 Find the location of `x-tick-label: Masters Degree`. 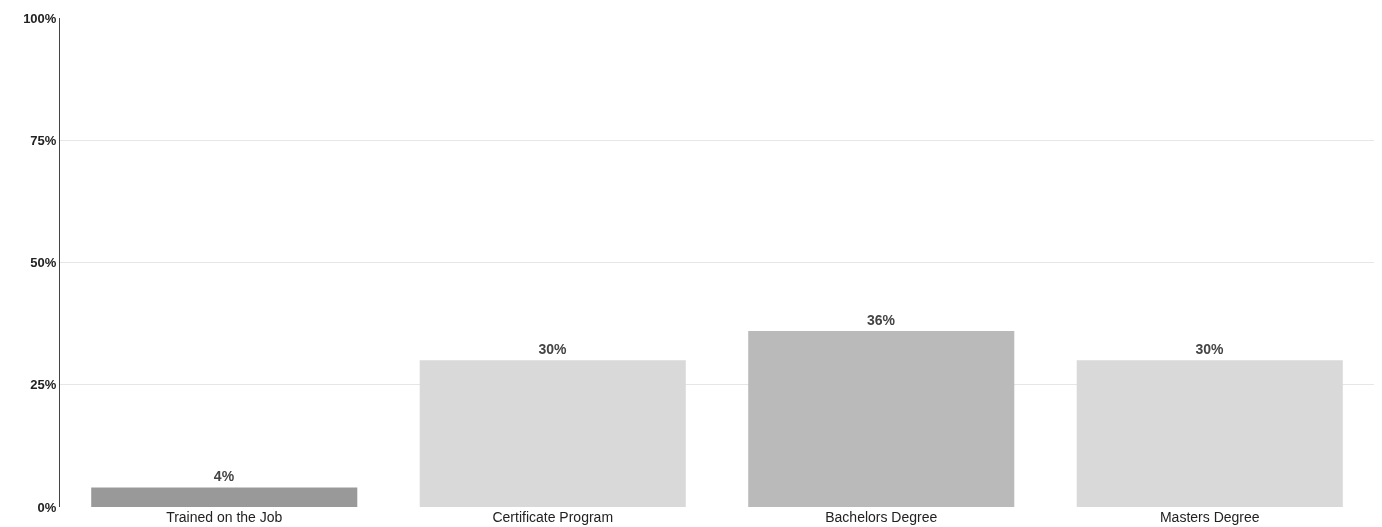

x-tick-label: Masters Degree is located at coordinates (1209, 517).